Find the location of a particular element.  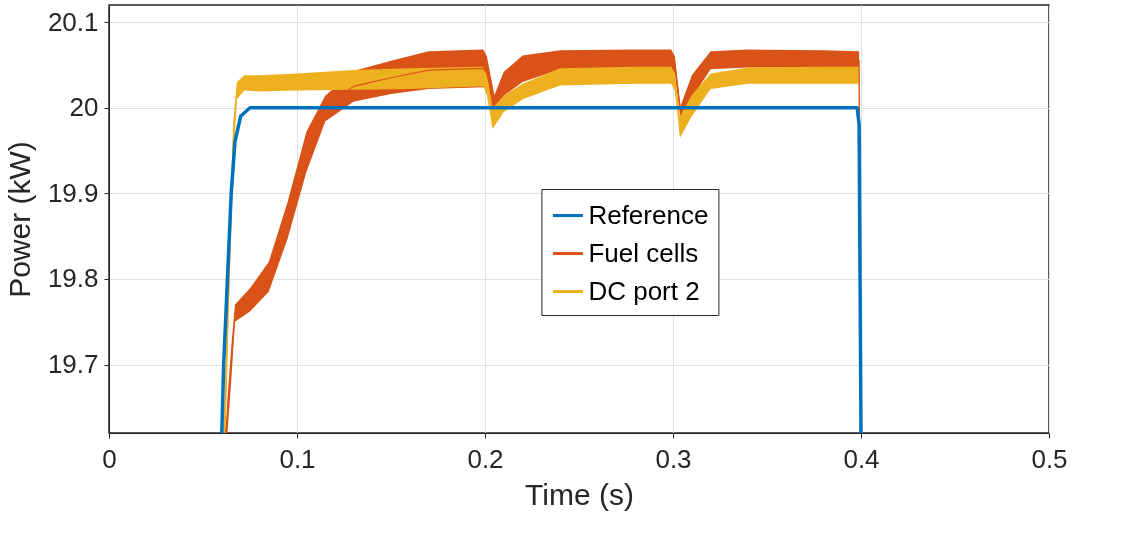

x-tick-label: 0 is located at coordinates (109, 458).